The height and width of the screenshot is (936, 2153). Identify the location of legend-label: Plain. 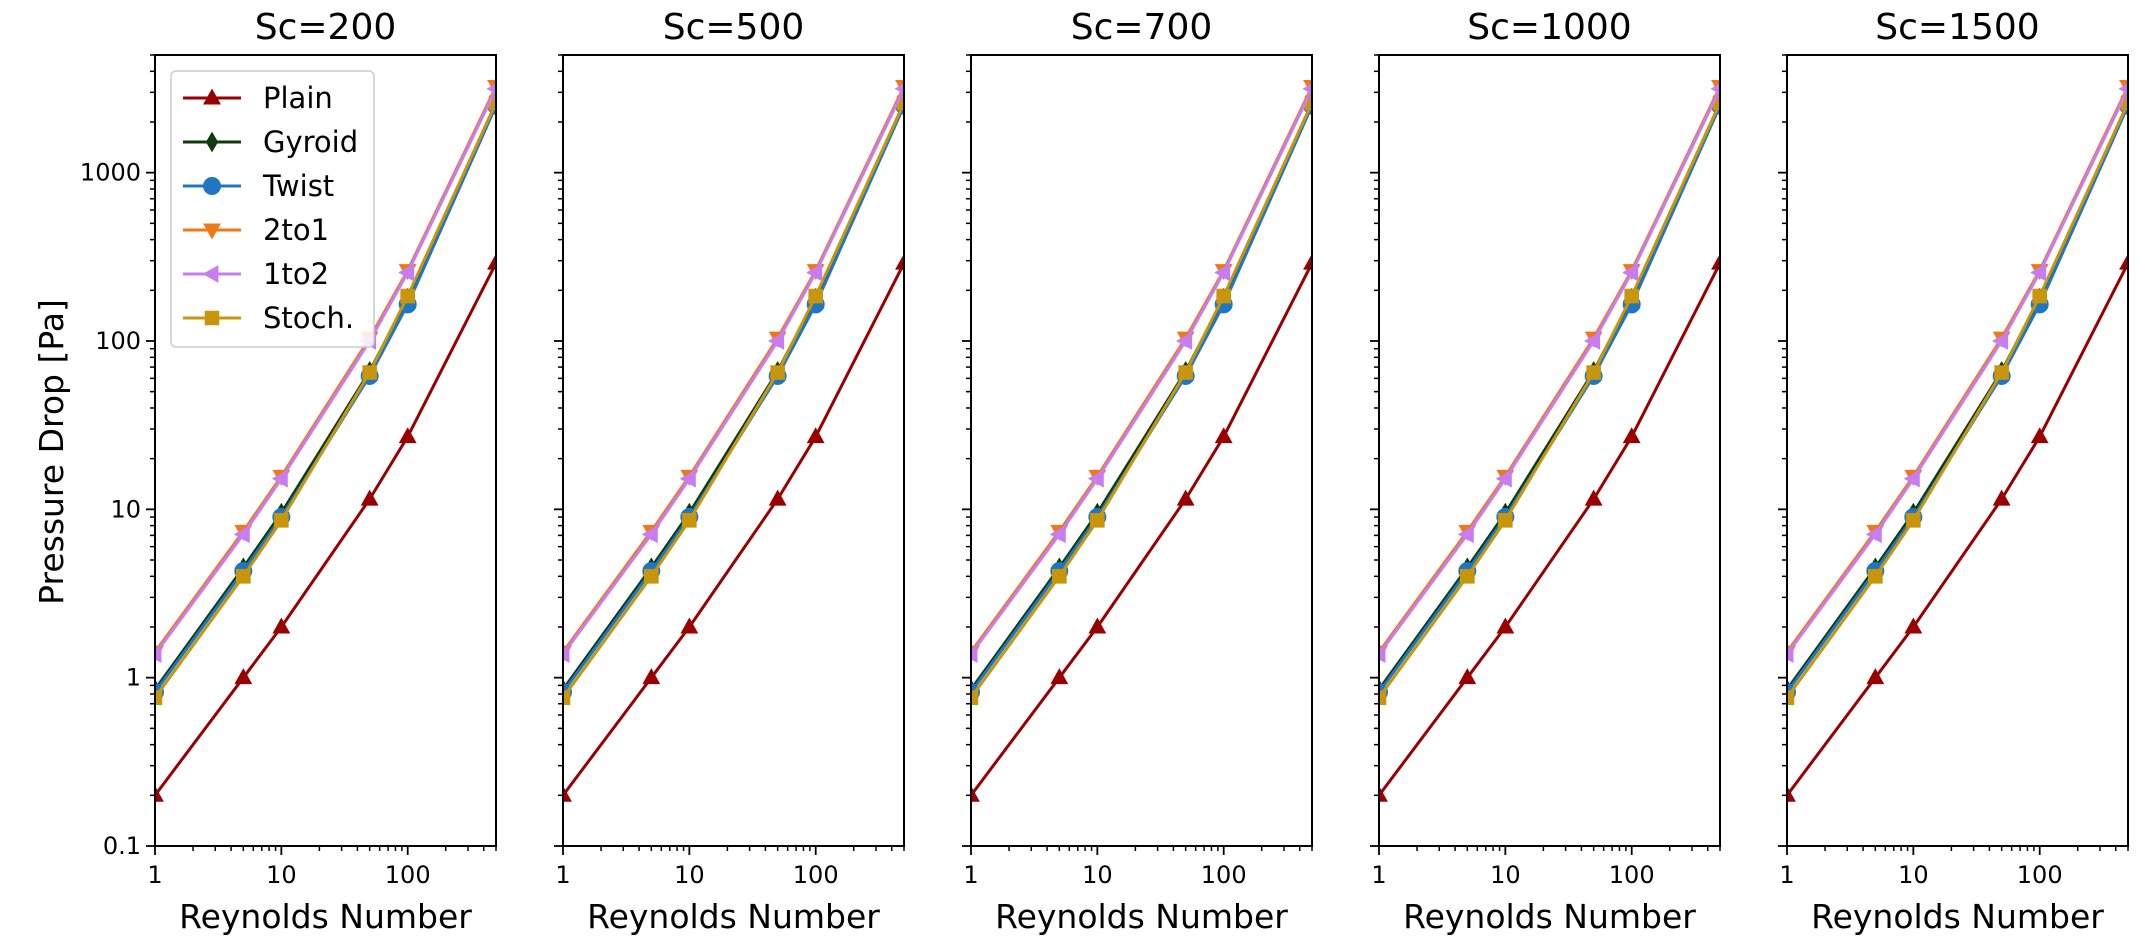
(298, 98).